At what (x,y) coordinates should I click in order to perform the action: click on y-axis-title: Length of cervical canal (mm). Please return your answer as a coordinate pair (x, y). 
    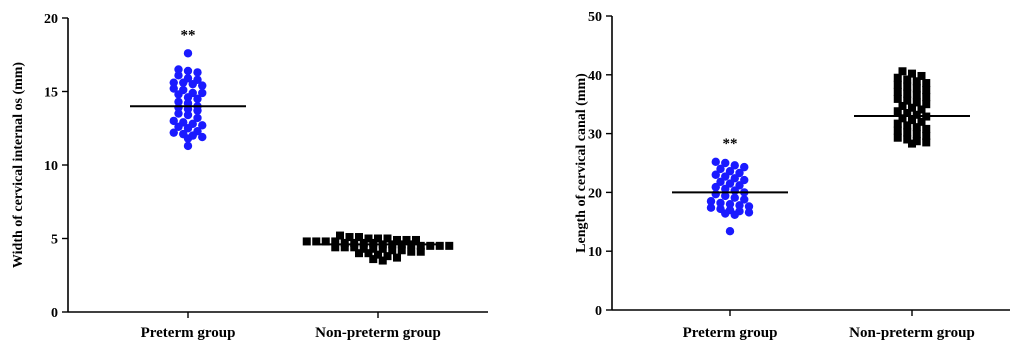
    Looking at the image, I should click on (581, 163).